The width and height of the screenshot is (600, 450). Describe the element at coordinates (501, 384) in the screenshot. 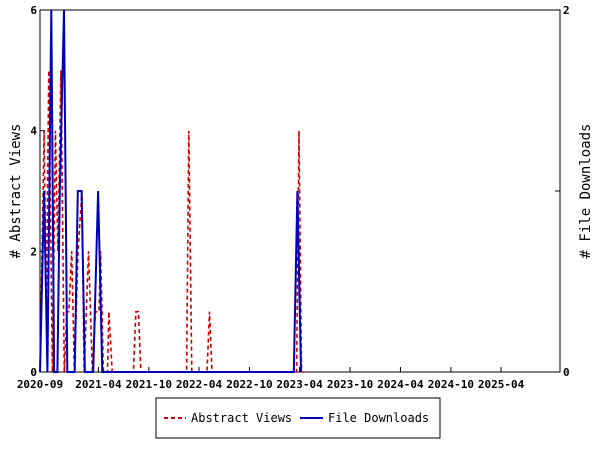

I see `x-tick-label: 2025-04` at that location.